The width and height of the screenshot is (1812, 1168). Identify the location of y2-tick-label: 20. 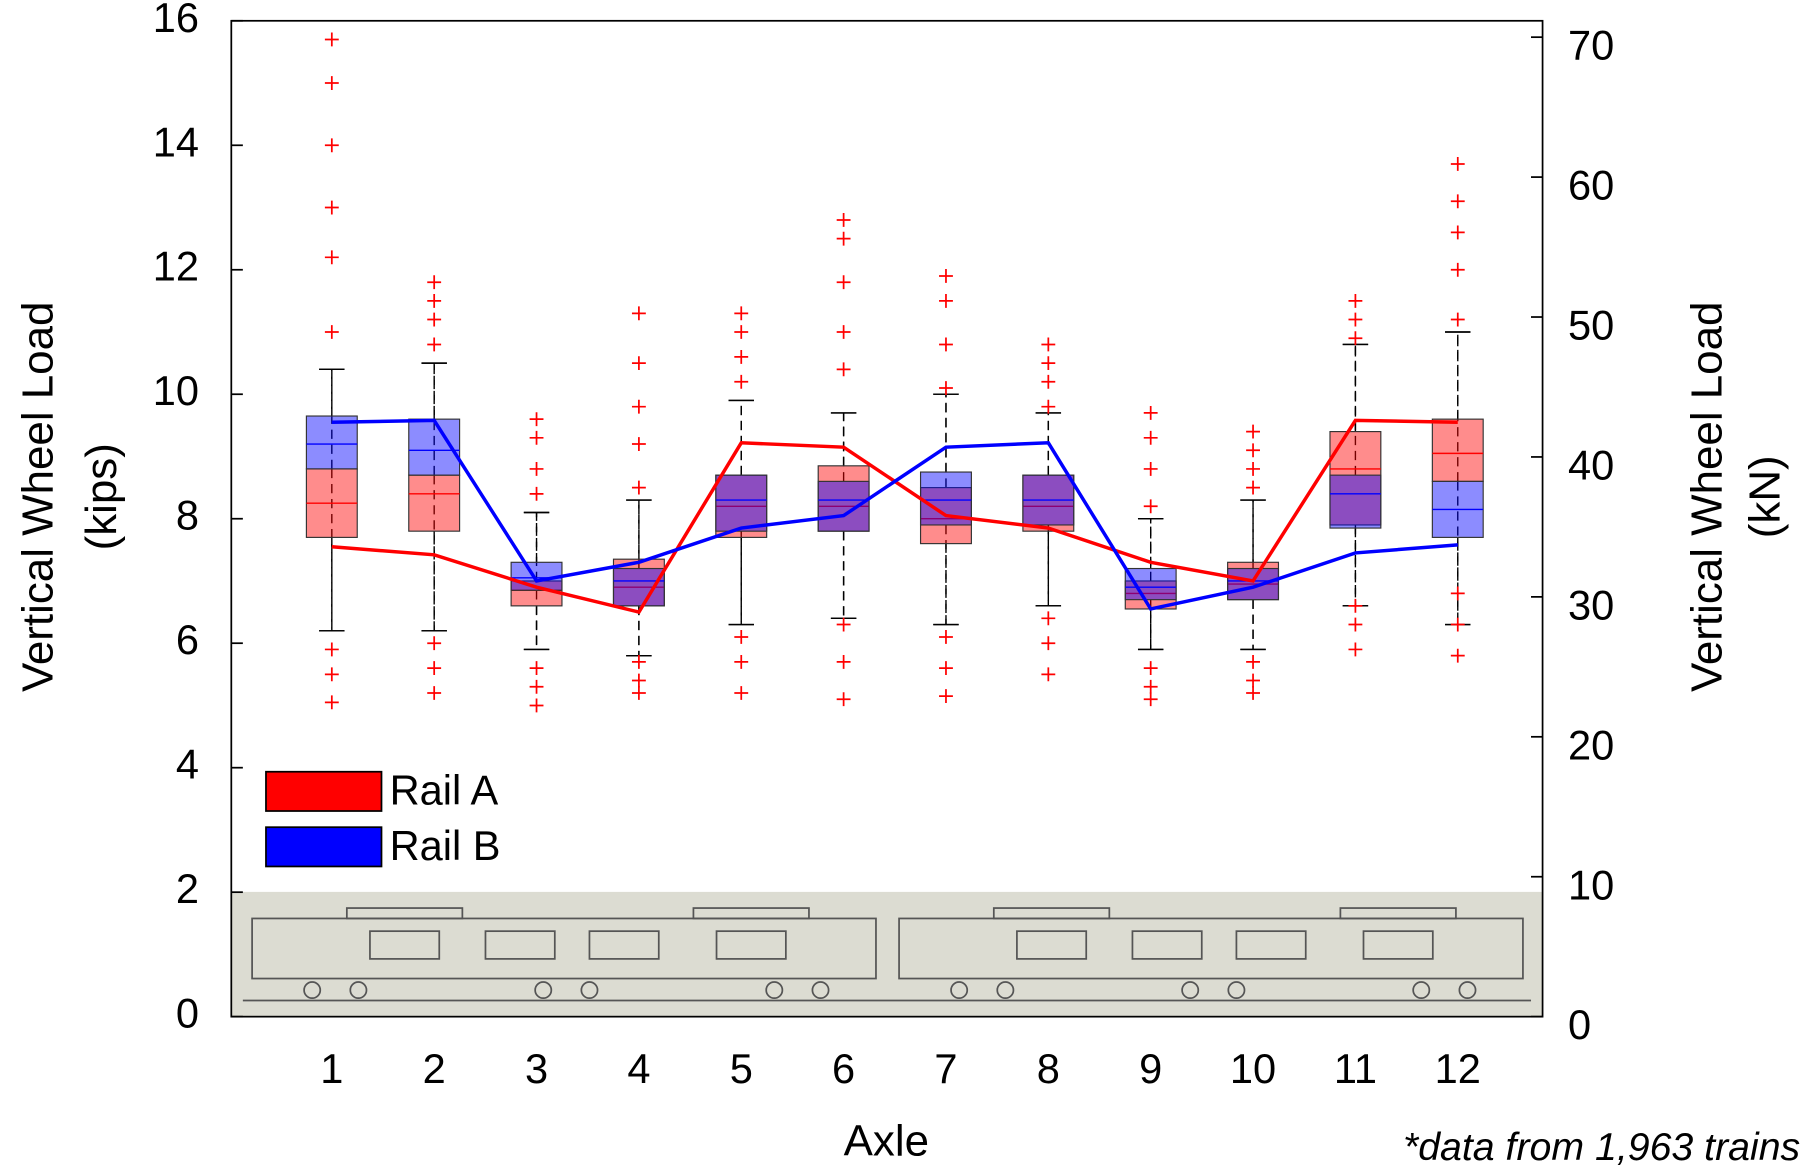
(1591, 744).